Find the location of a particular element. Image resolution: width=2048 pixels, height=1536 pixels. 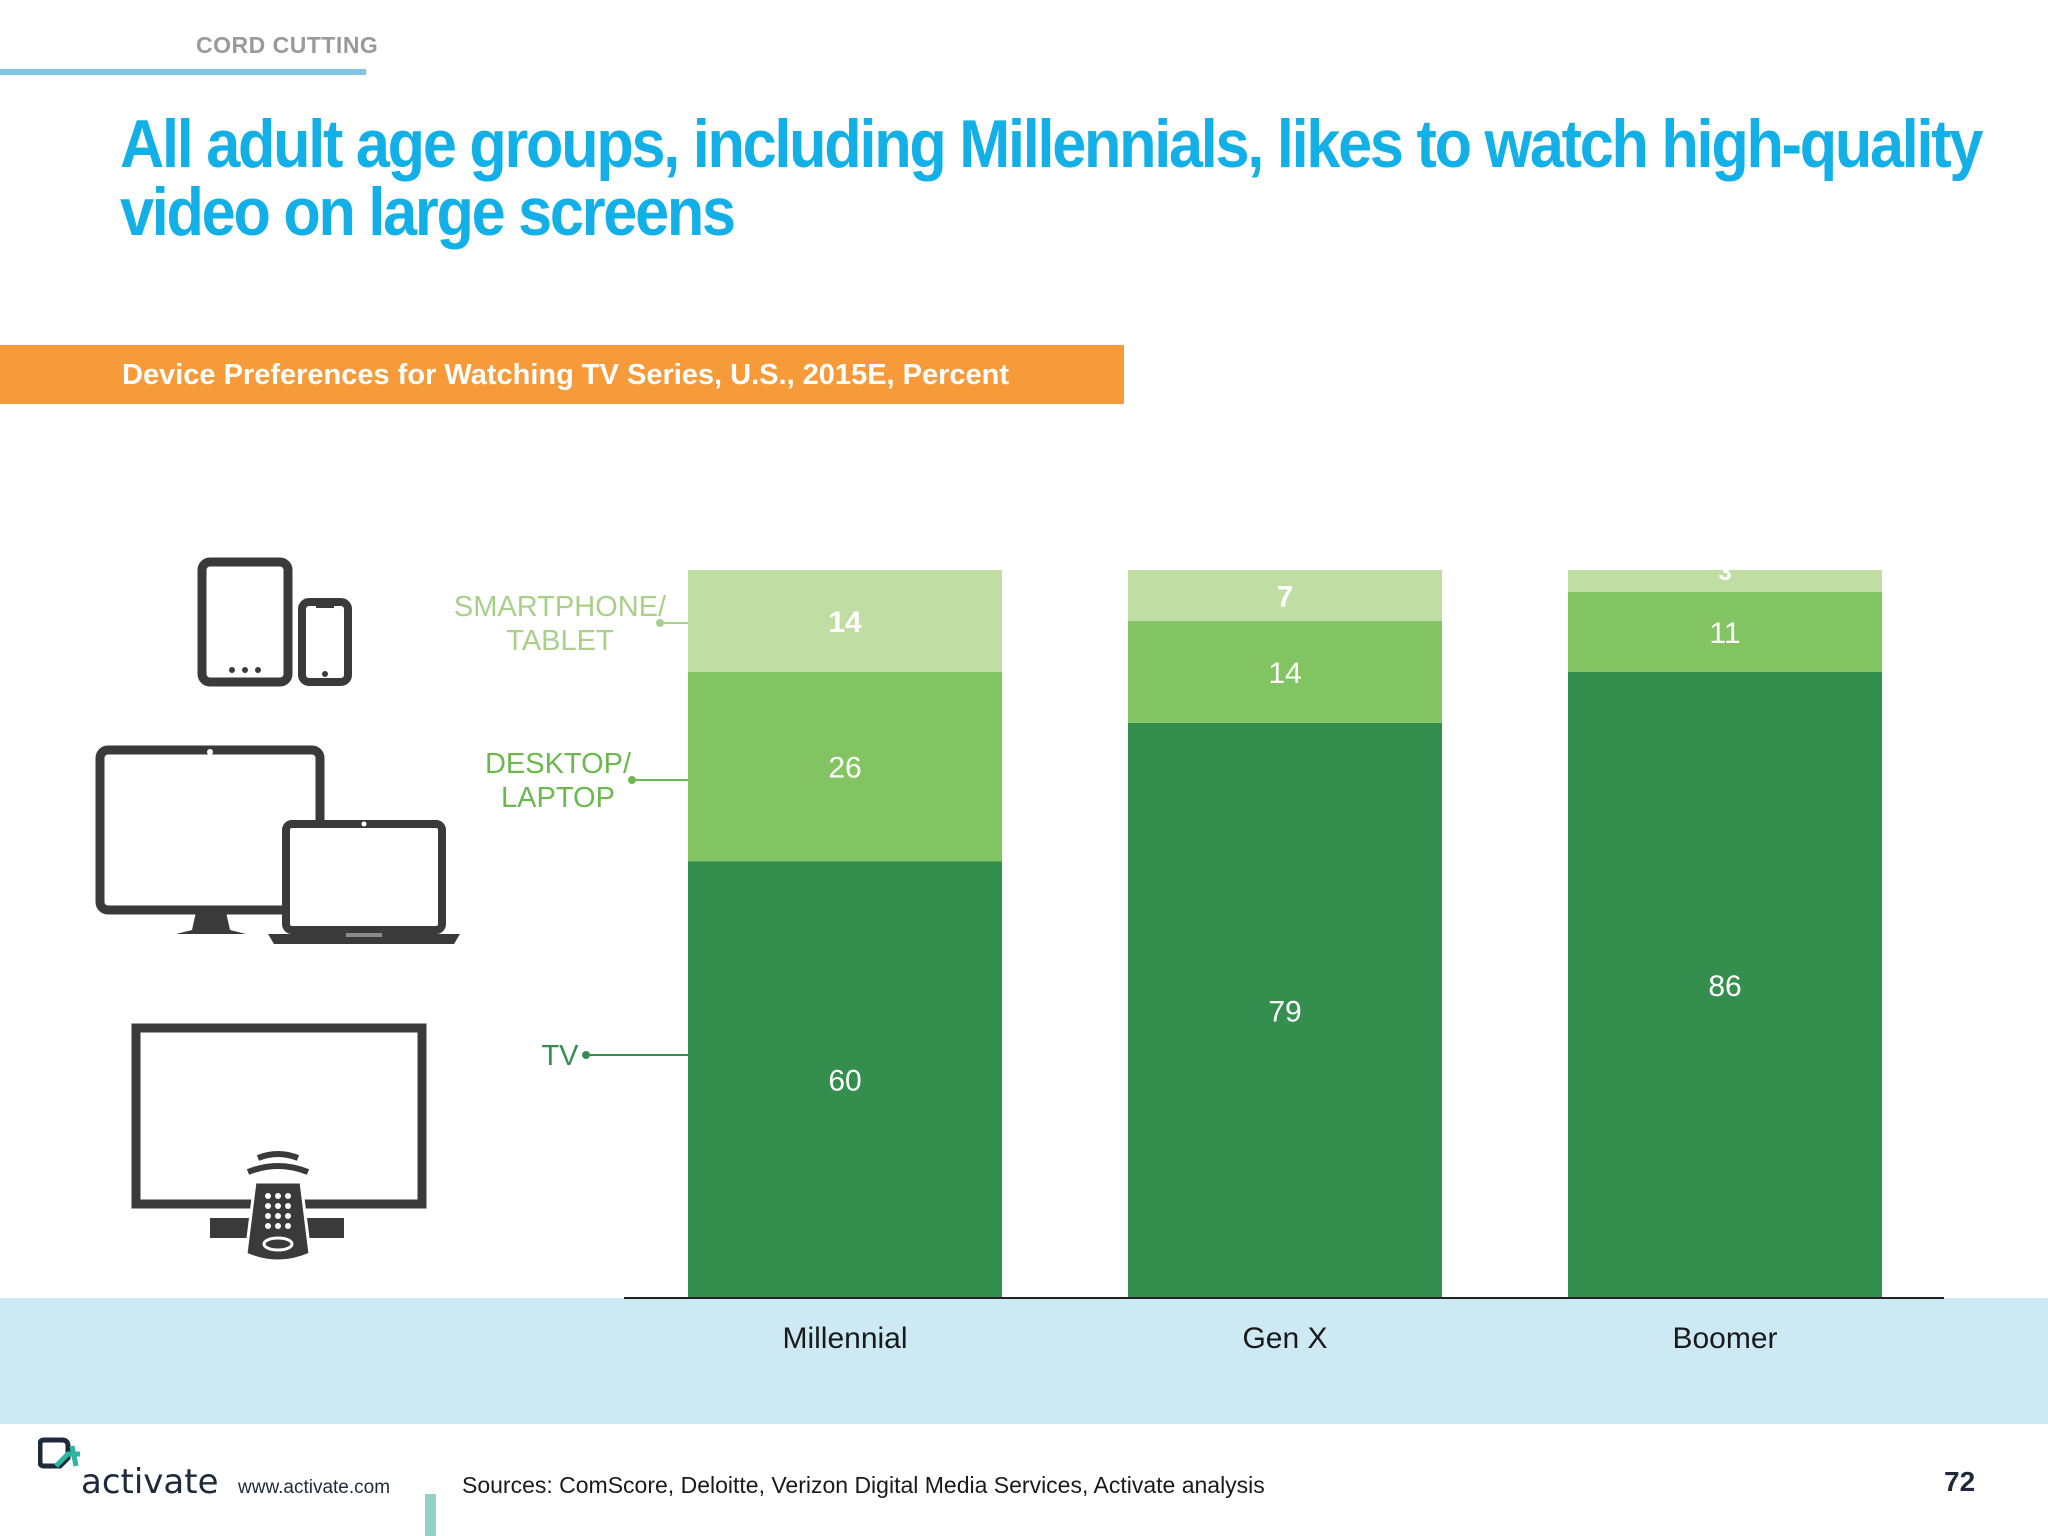

value-label-boomer-desktop-laptop: 11 is located at coordinates (1724, 633).